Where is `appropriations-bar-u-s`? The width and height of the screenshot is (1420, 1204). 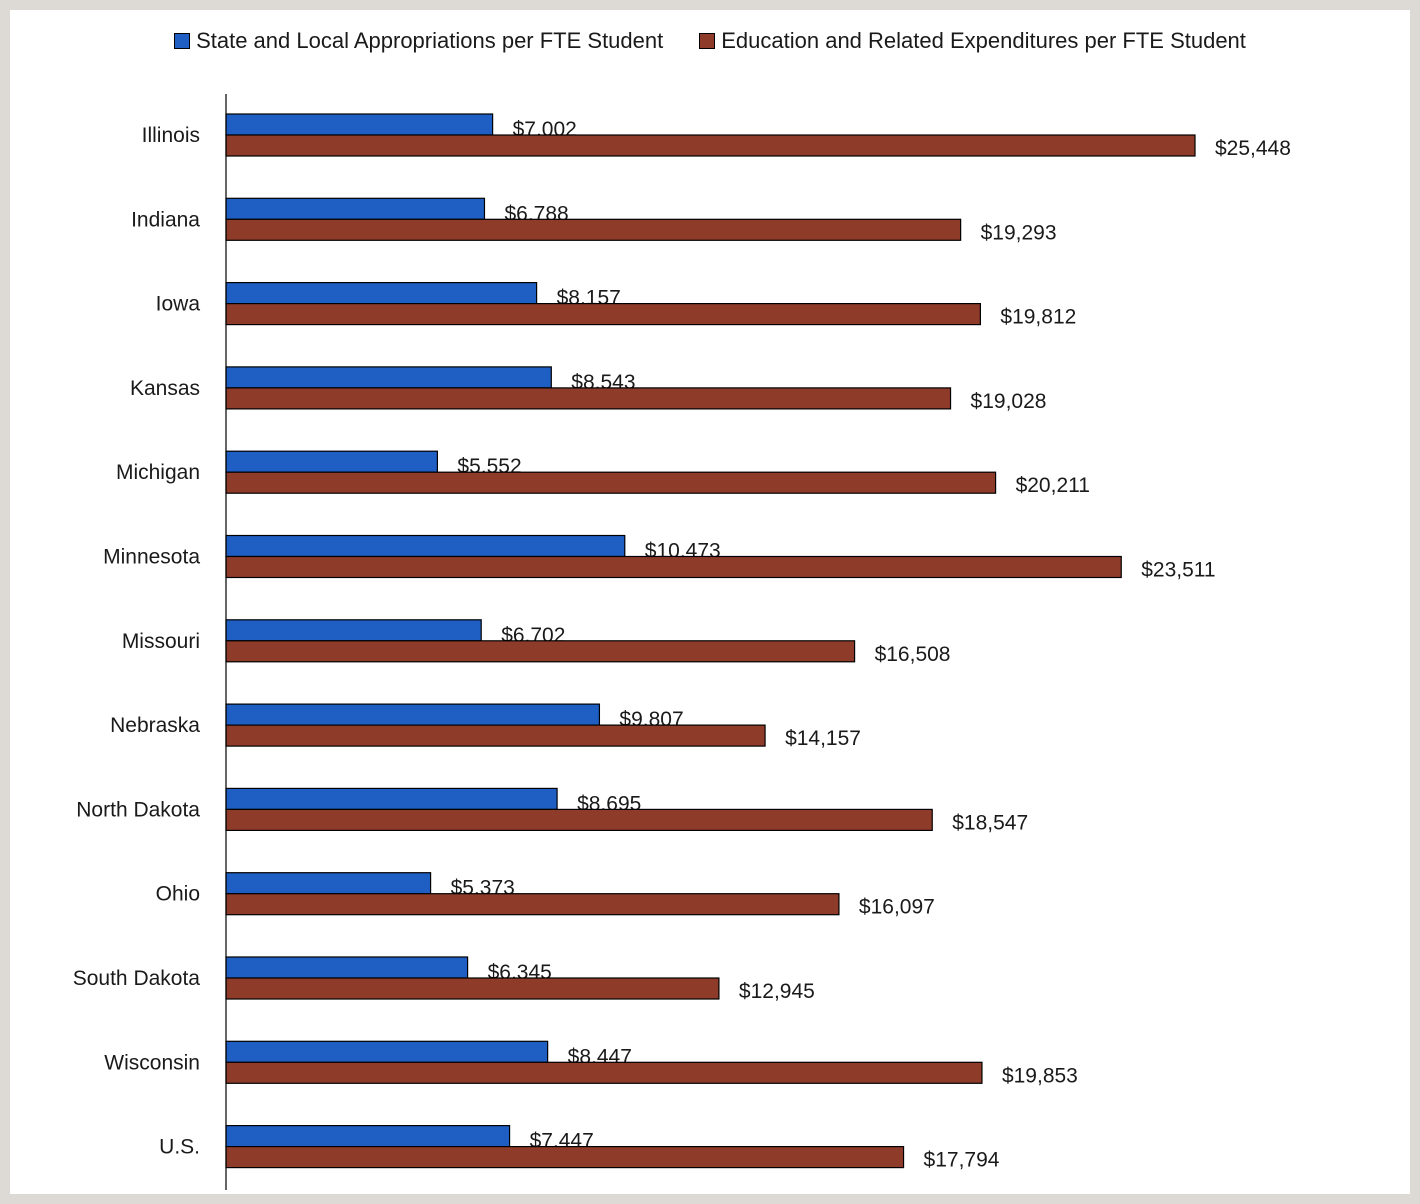
appropriations-bar-u-s is located at coordinates (368, 1136).